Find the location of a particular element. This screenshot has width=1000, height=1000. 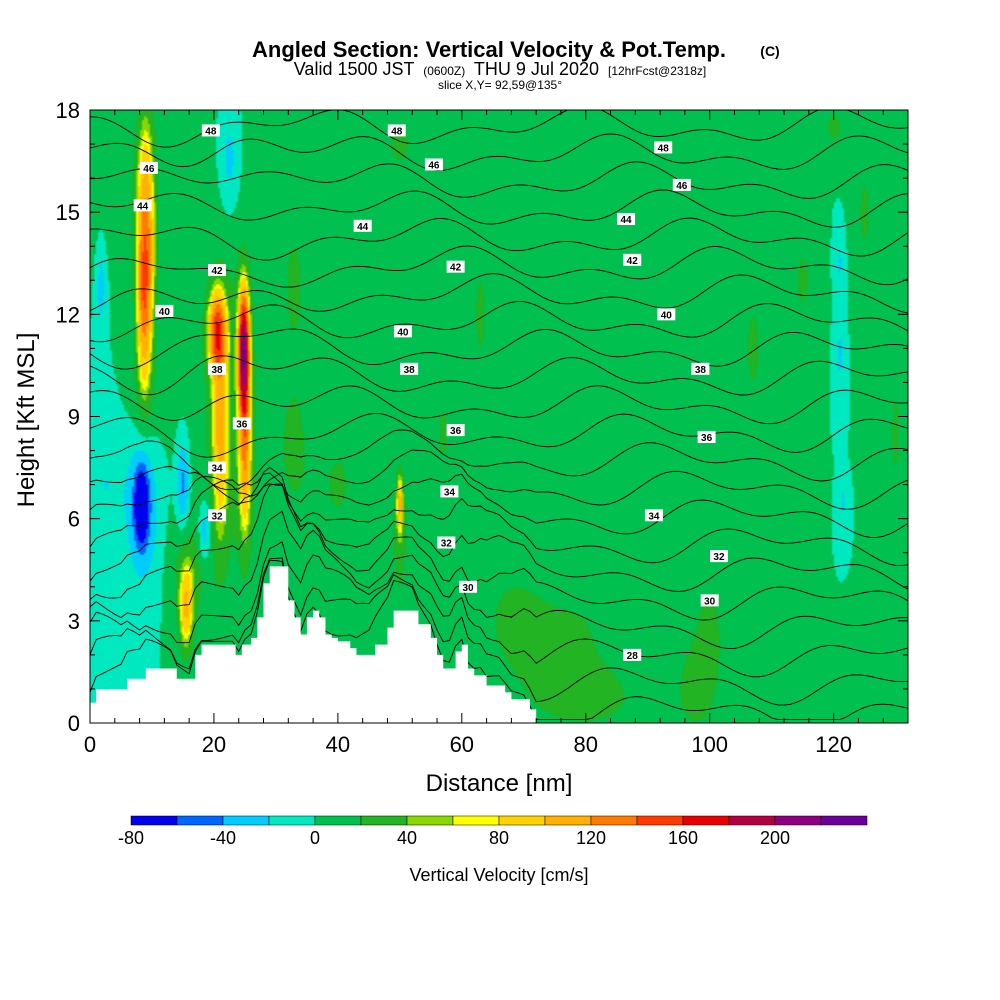

chart-title-mark: (C) is located at coordinates (769, 51).